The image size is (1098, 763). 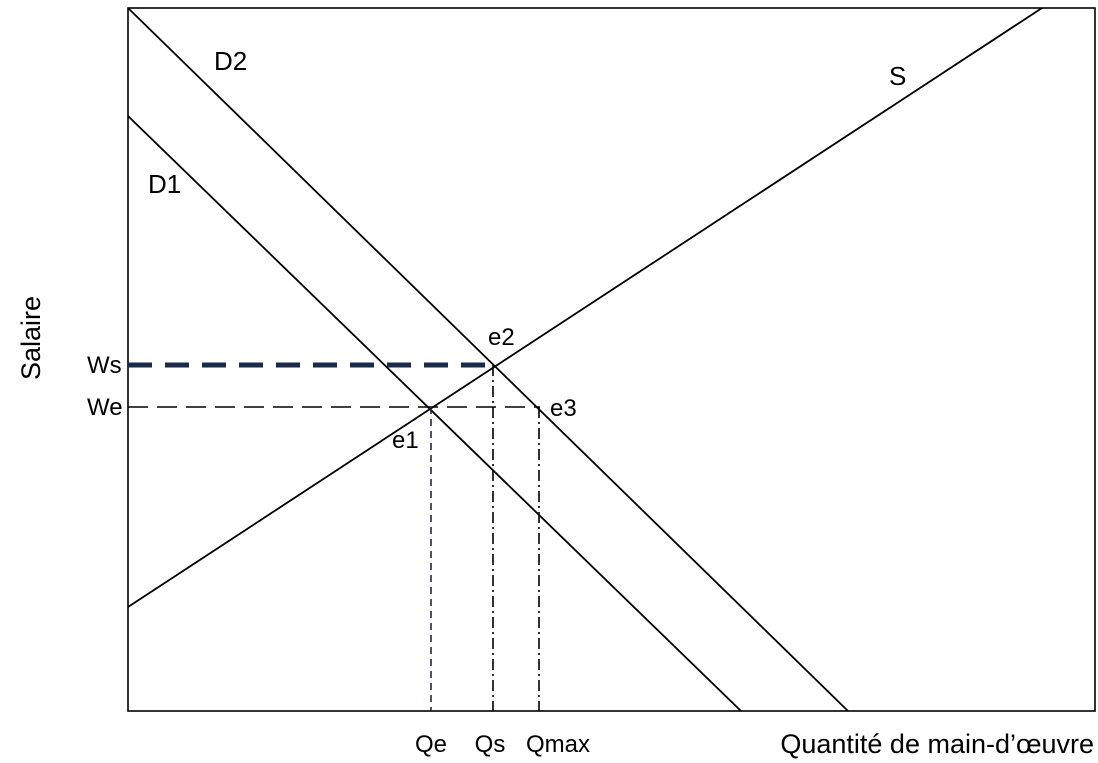 I want to click on x-tick-qmax: Qmax, so click(x=558, y=744).